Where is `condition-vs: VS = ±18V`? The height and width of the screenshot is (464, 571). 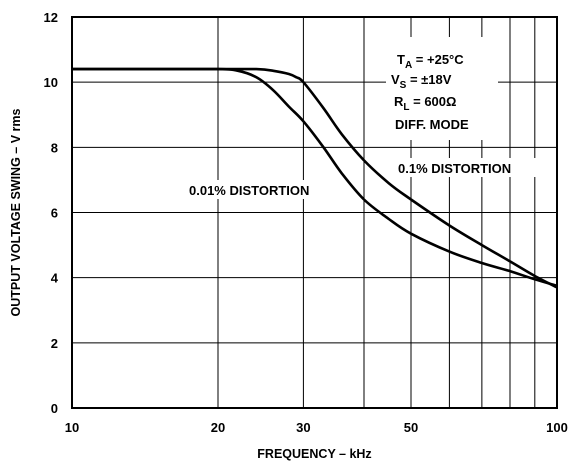 condition-vs: VS = ±18V is located at coordinates (421, 81).